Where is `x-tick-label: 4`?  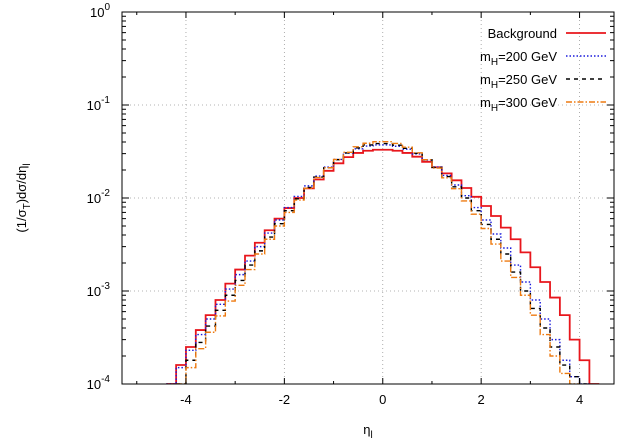 x-tick-label: 4 is located at coordinates (579, 399).